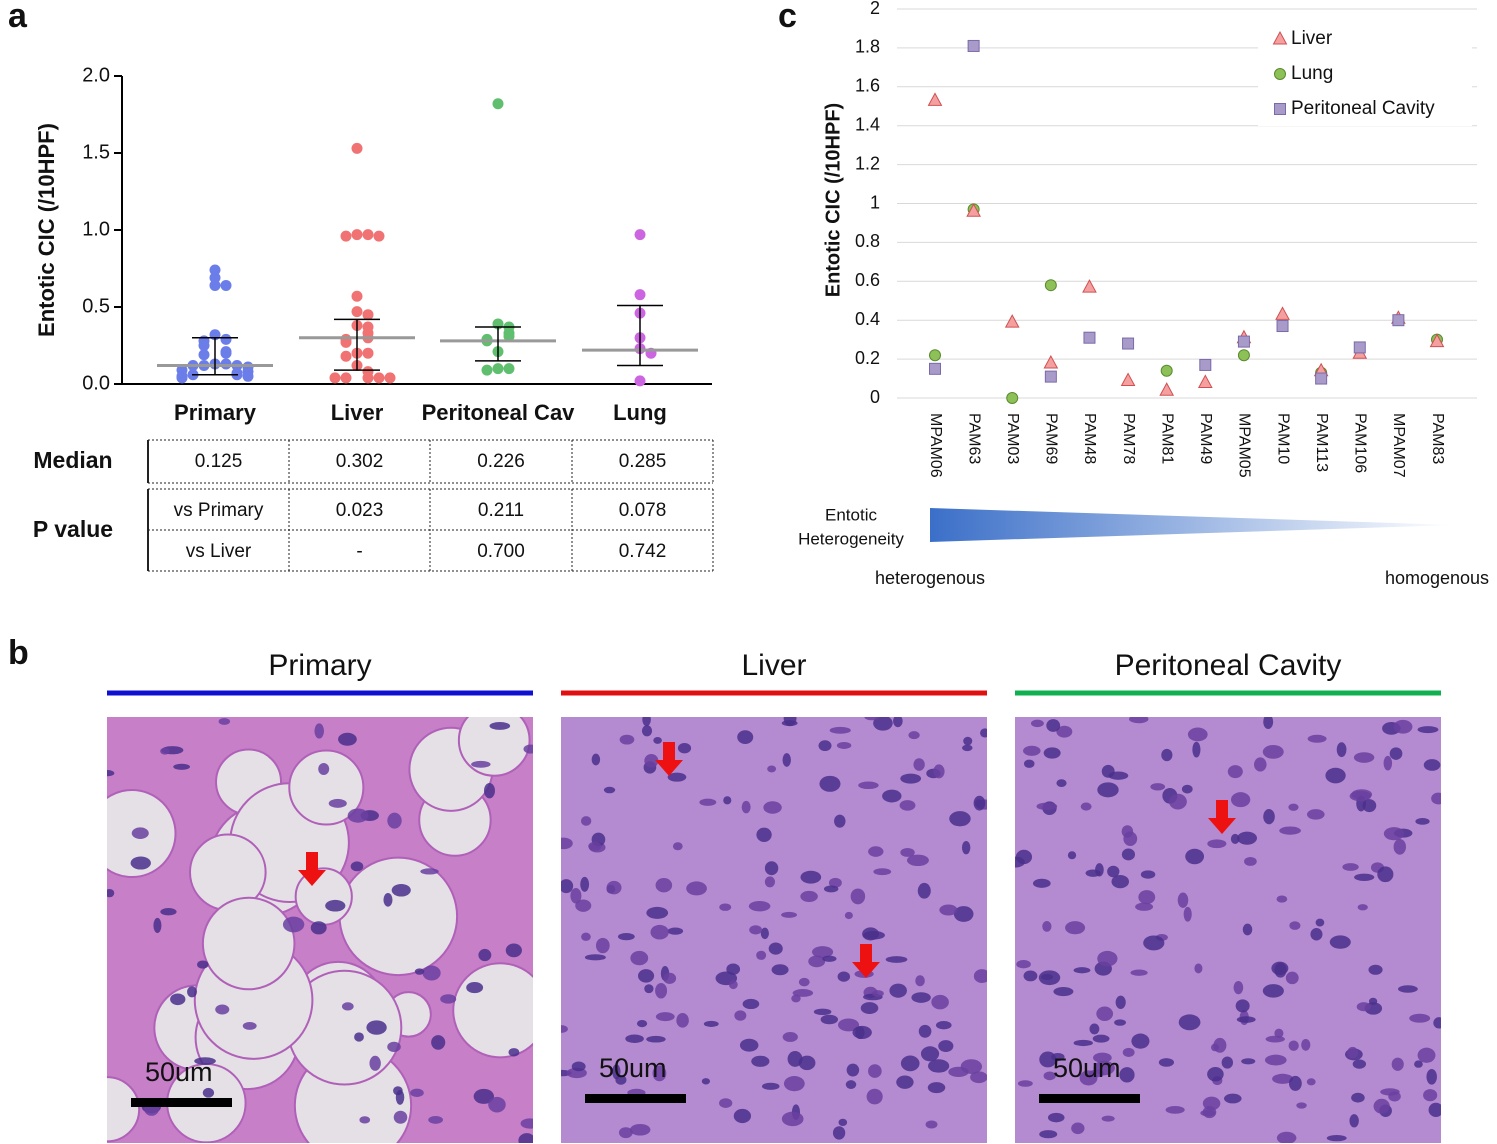  I want to click on panel-label: a, so click(18, 17).